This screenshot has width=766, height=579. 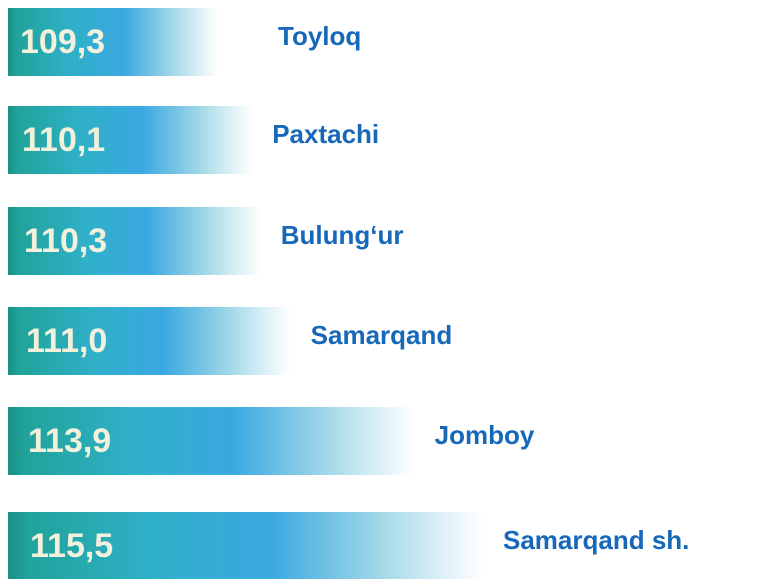 What do you see at coordinates (325, 134) in the screenshot?
I see `category-label: Paxtachi` at bounding box center [325, 134].